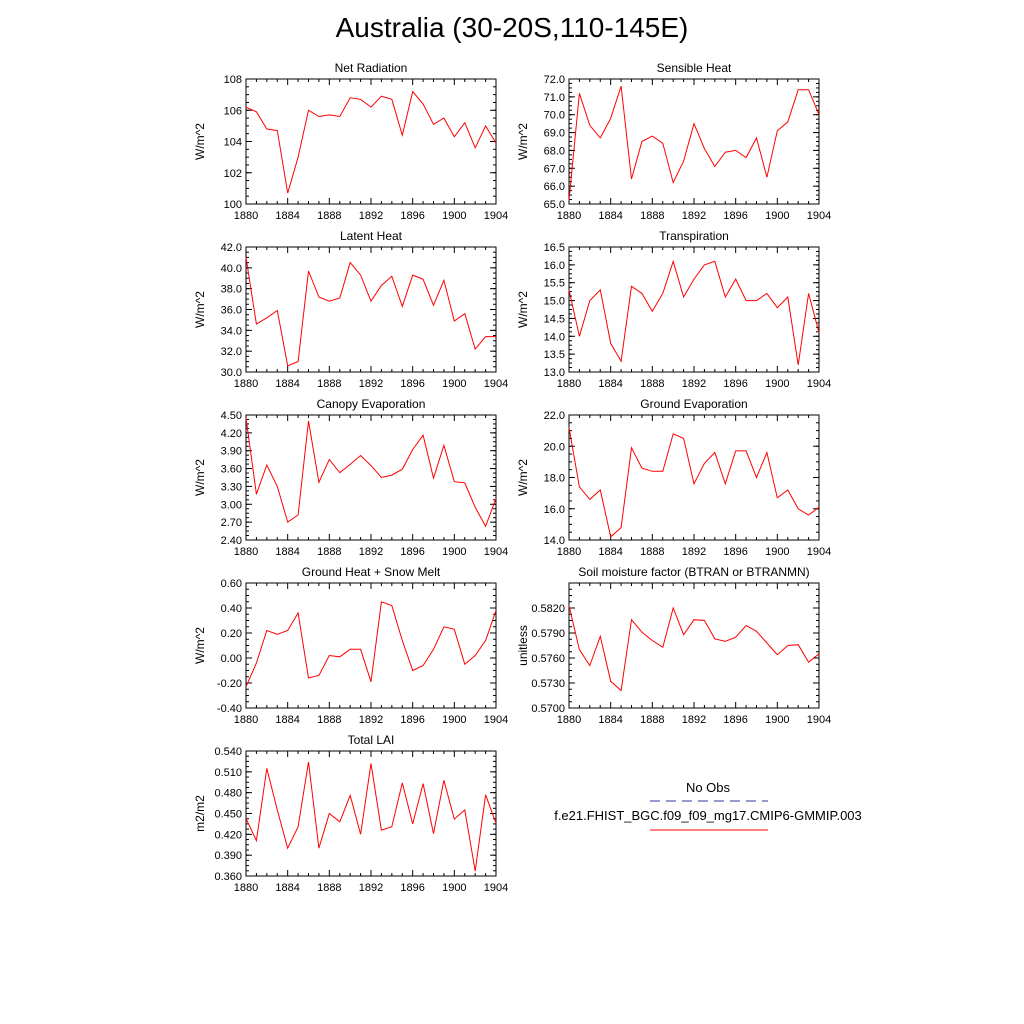 The height and width of the screenshot is (1024, 1024). I want to click on y-tick-label: -0.20, so click(229, 684).